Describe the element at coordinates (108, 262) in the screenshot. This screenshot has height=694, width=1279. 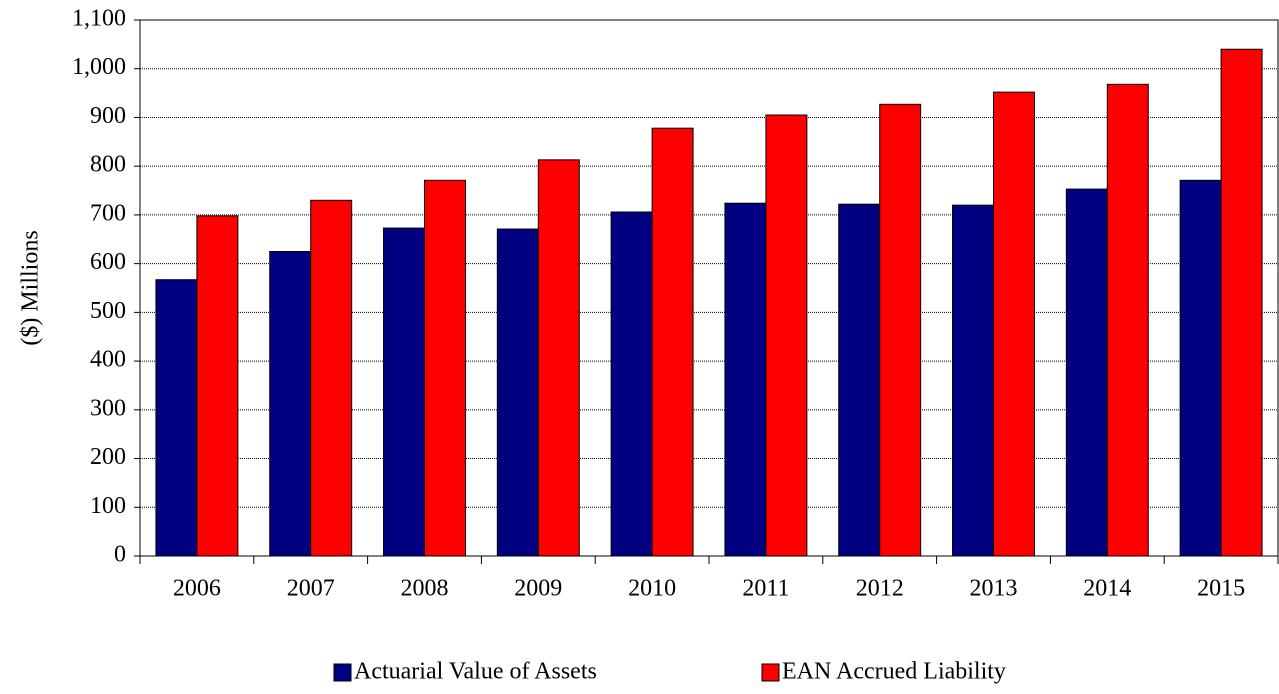
I see `y-tick-label: 600` at that location.